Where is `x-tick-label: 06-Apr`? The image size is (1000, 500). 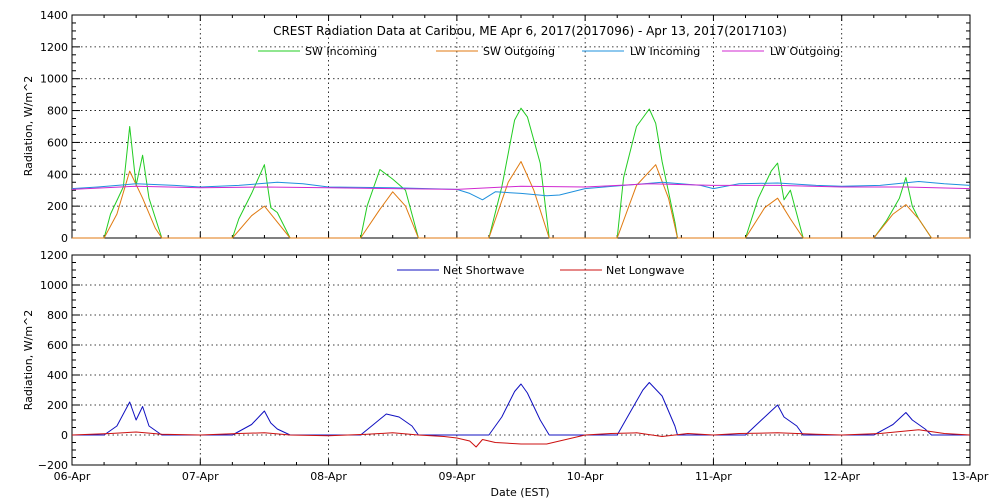
x-tick-label: 06-Apr is located at coordinates (72, 476).